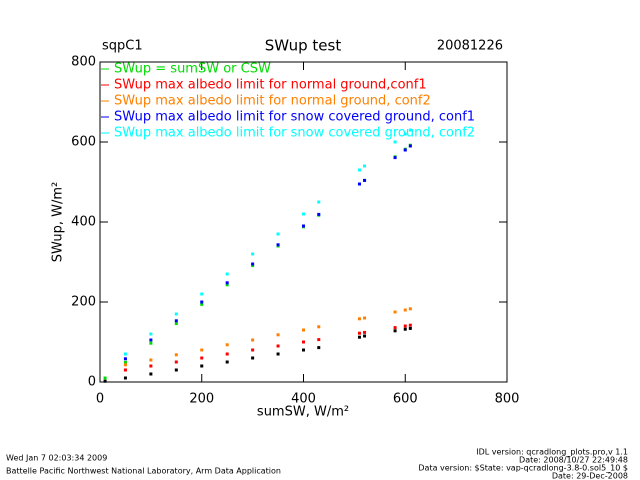 This screenshot has height=480, width=640. Describe the element at coordinates (83, 222) in the screenshot. I see `y-tick-label: 400` at that location.